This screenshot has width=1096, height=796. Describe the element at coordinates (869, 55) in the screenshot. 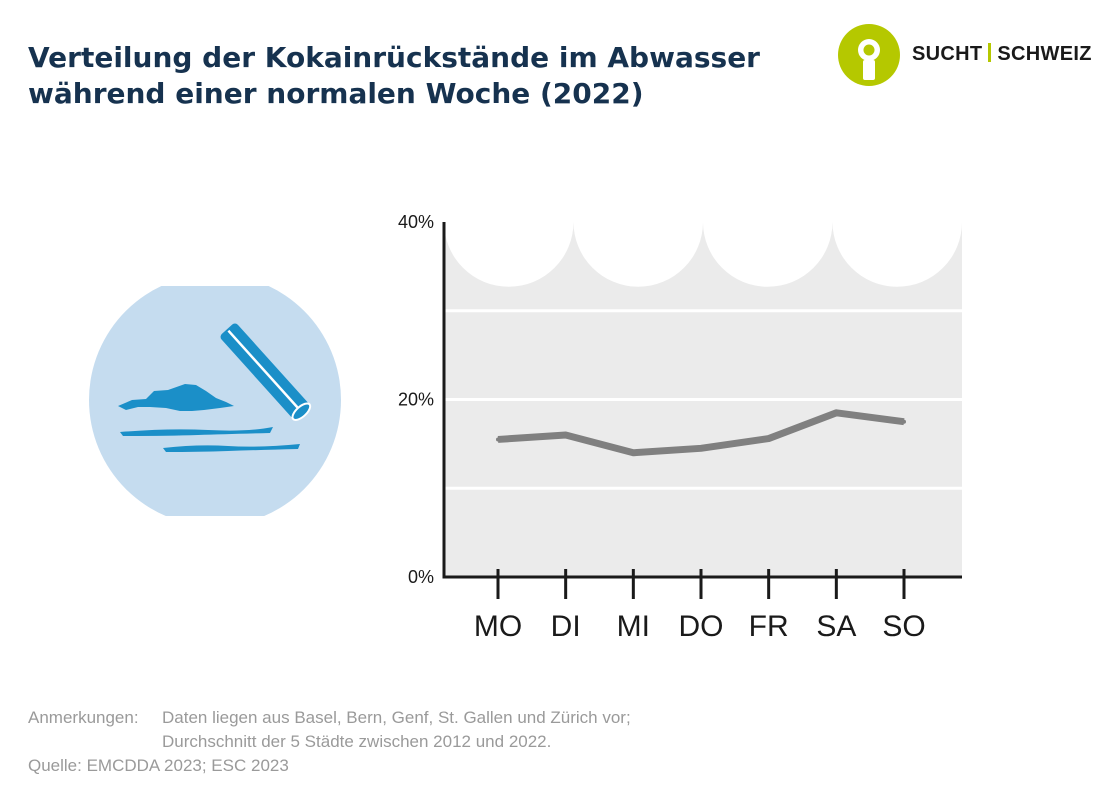

I see `logo-mark-icon` at that location.